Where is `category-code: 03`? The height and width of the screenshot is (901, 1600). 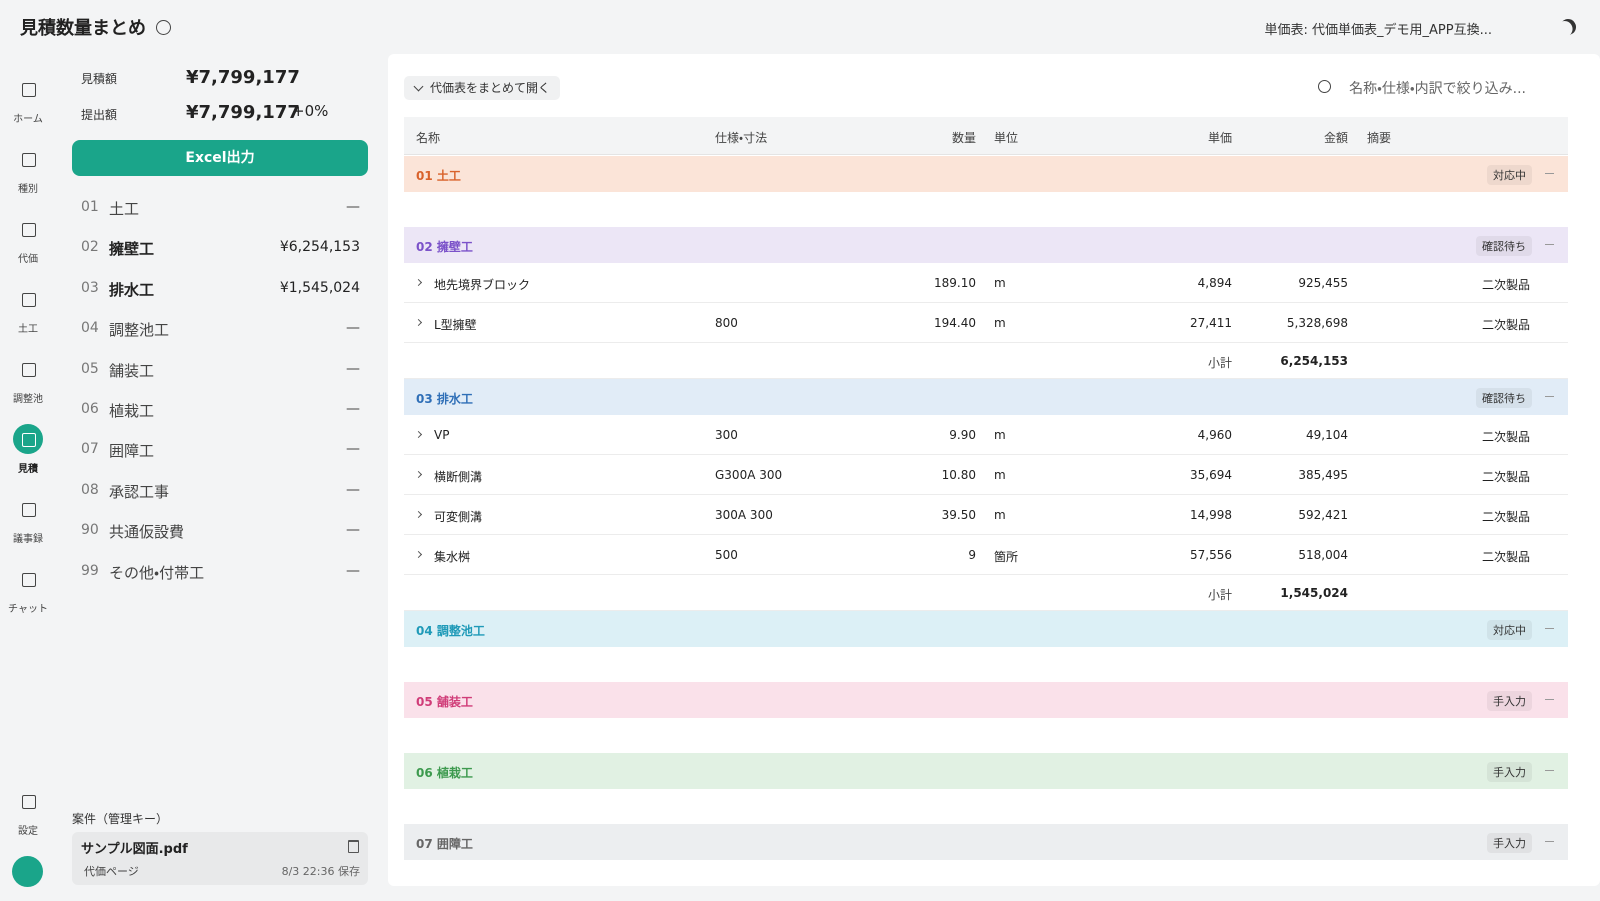 category-code: 03 is located at coordinates (90, 287).